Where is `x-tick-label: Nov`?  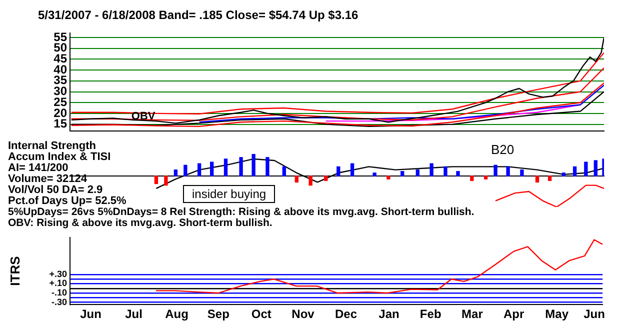 x-tick-label: Nov is located at coordinates (303, 314).